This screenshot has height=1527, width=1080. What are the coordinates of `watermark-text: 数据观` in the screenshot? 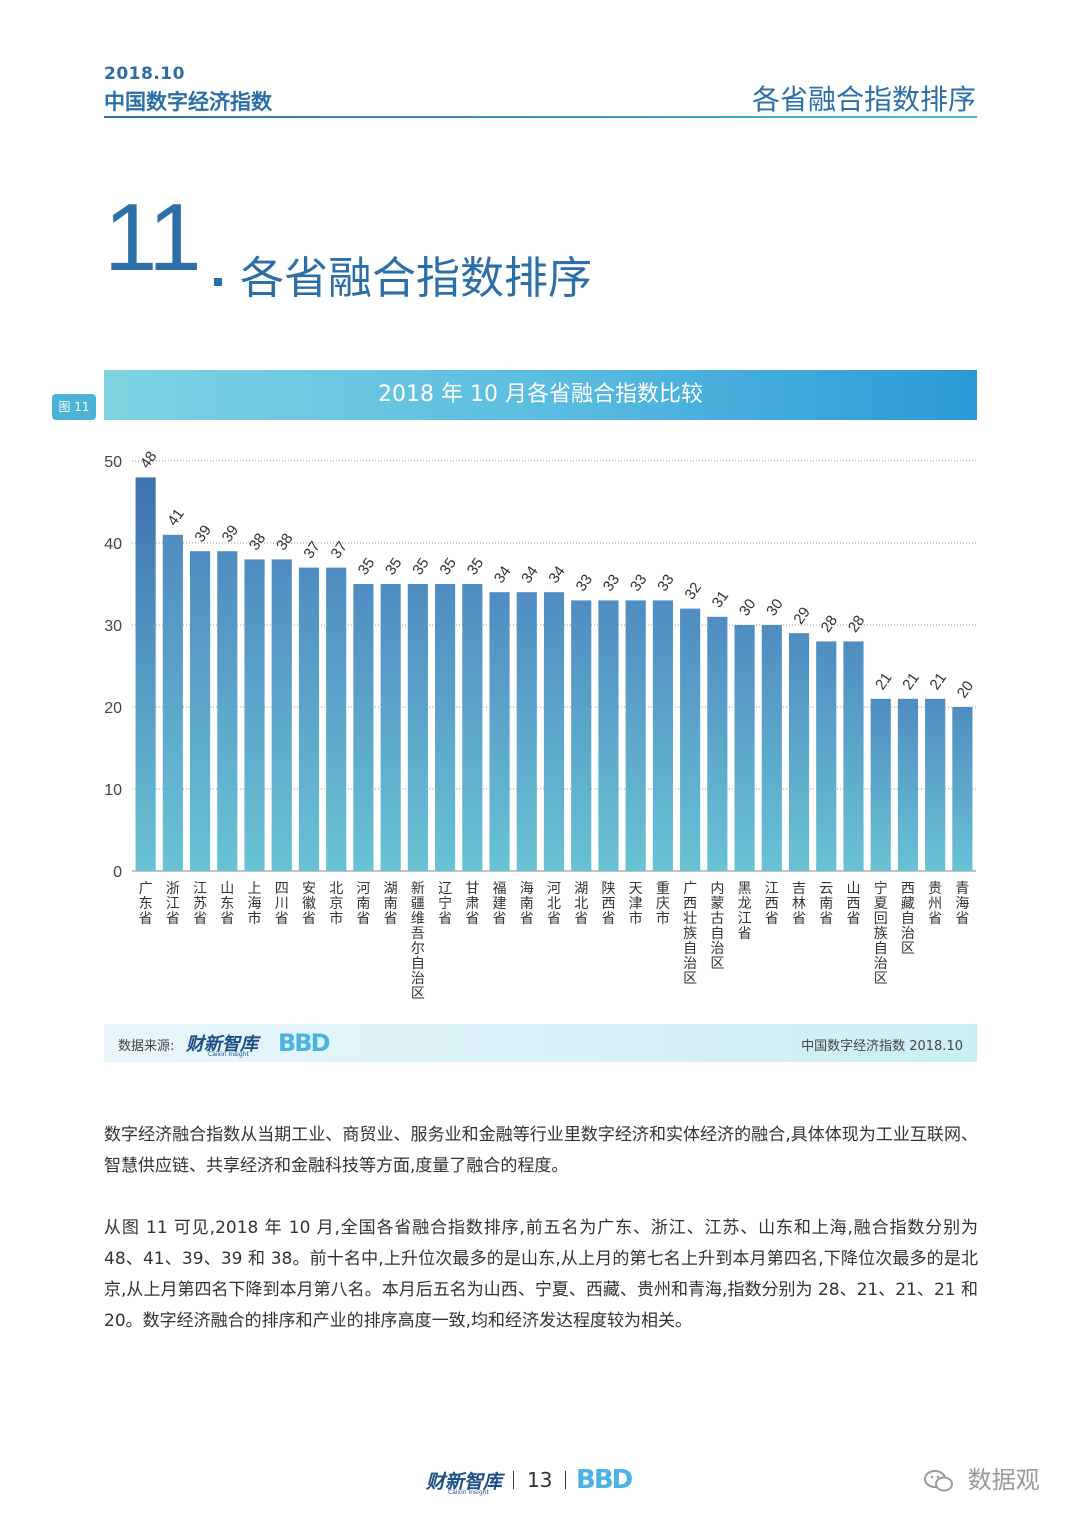 It's located at (1003, 1480).